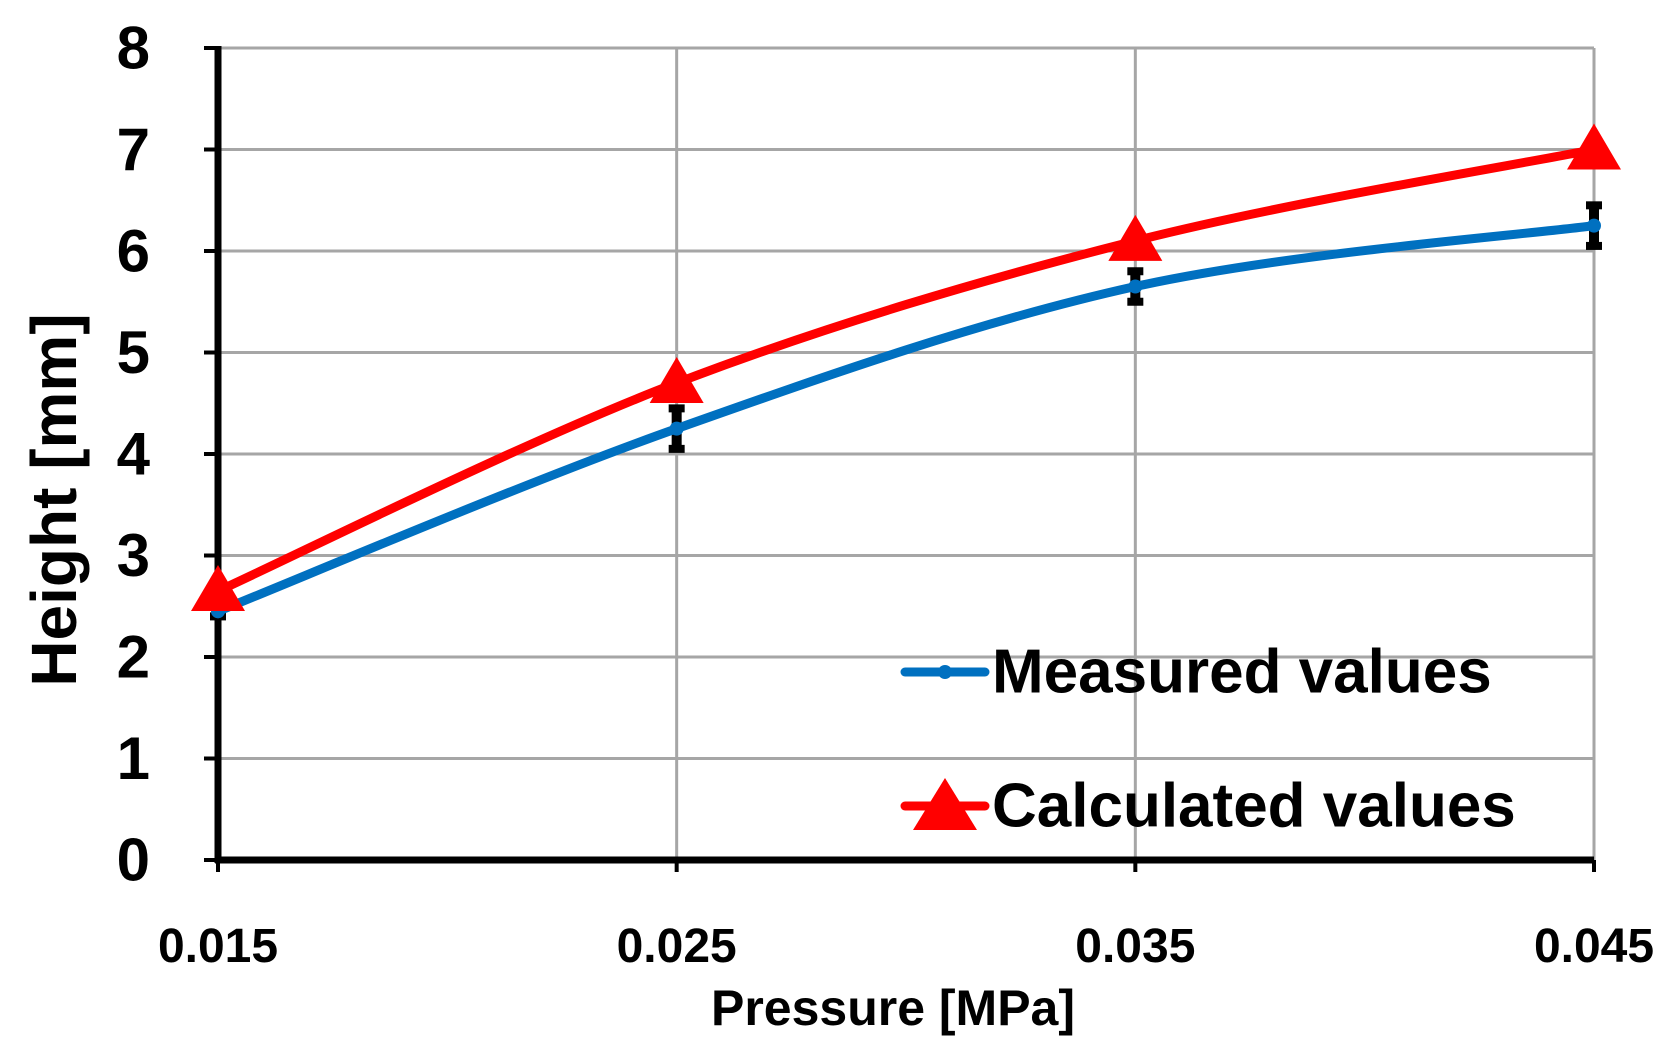 The height and width of the screenshot is (1055, 1666). I want to click on legend: Measured values Calculated values, so click(1208, 739).